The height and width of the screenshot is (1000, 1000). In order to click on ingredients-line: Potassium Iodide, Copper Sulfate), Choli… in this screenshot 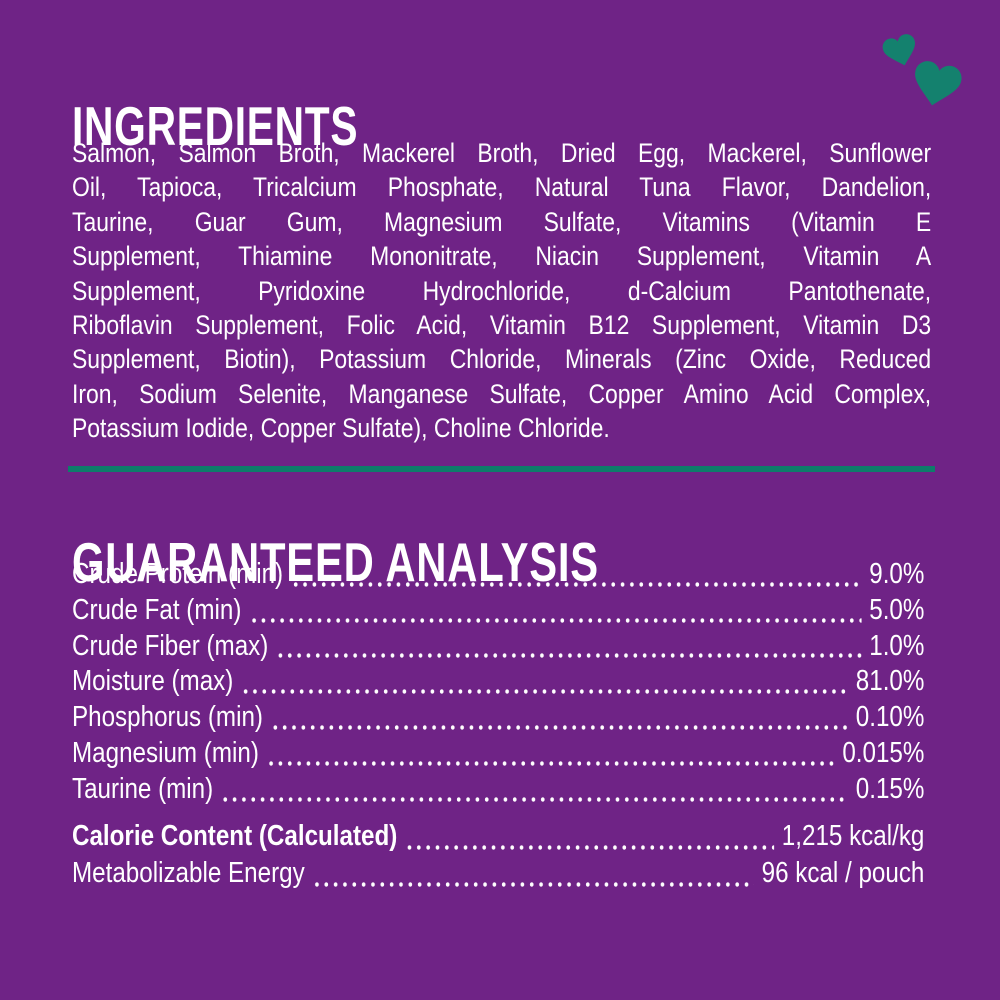, I will do `click(341, 428)`.